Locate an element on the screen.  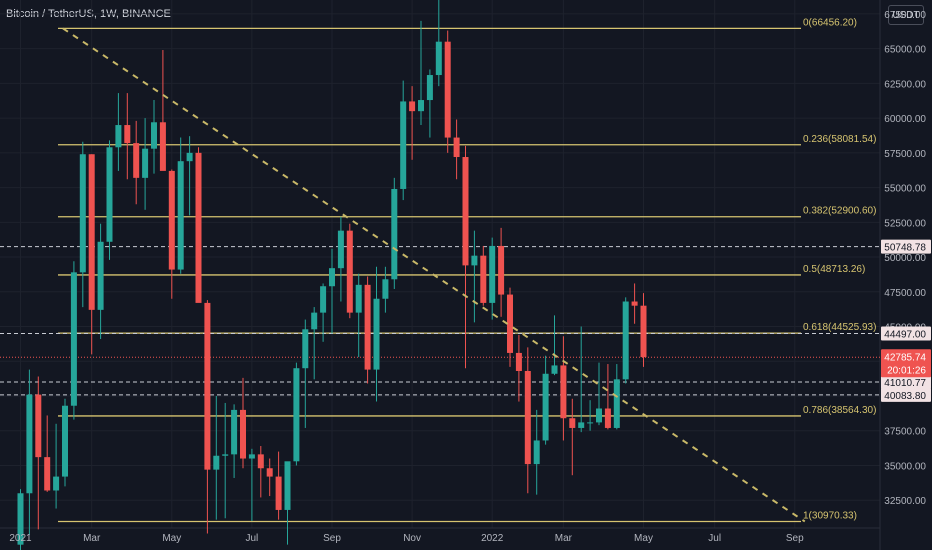
y-tick-label: 55000.00 is located at coordinates (905, 189).